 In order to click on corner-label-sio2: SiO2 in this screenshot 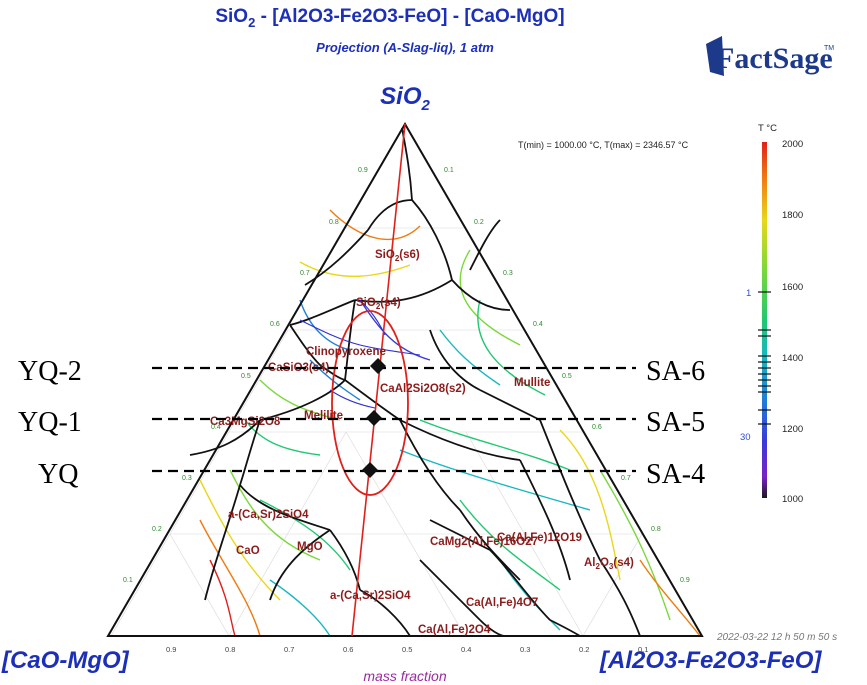, I will do `click(405, 98)`.